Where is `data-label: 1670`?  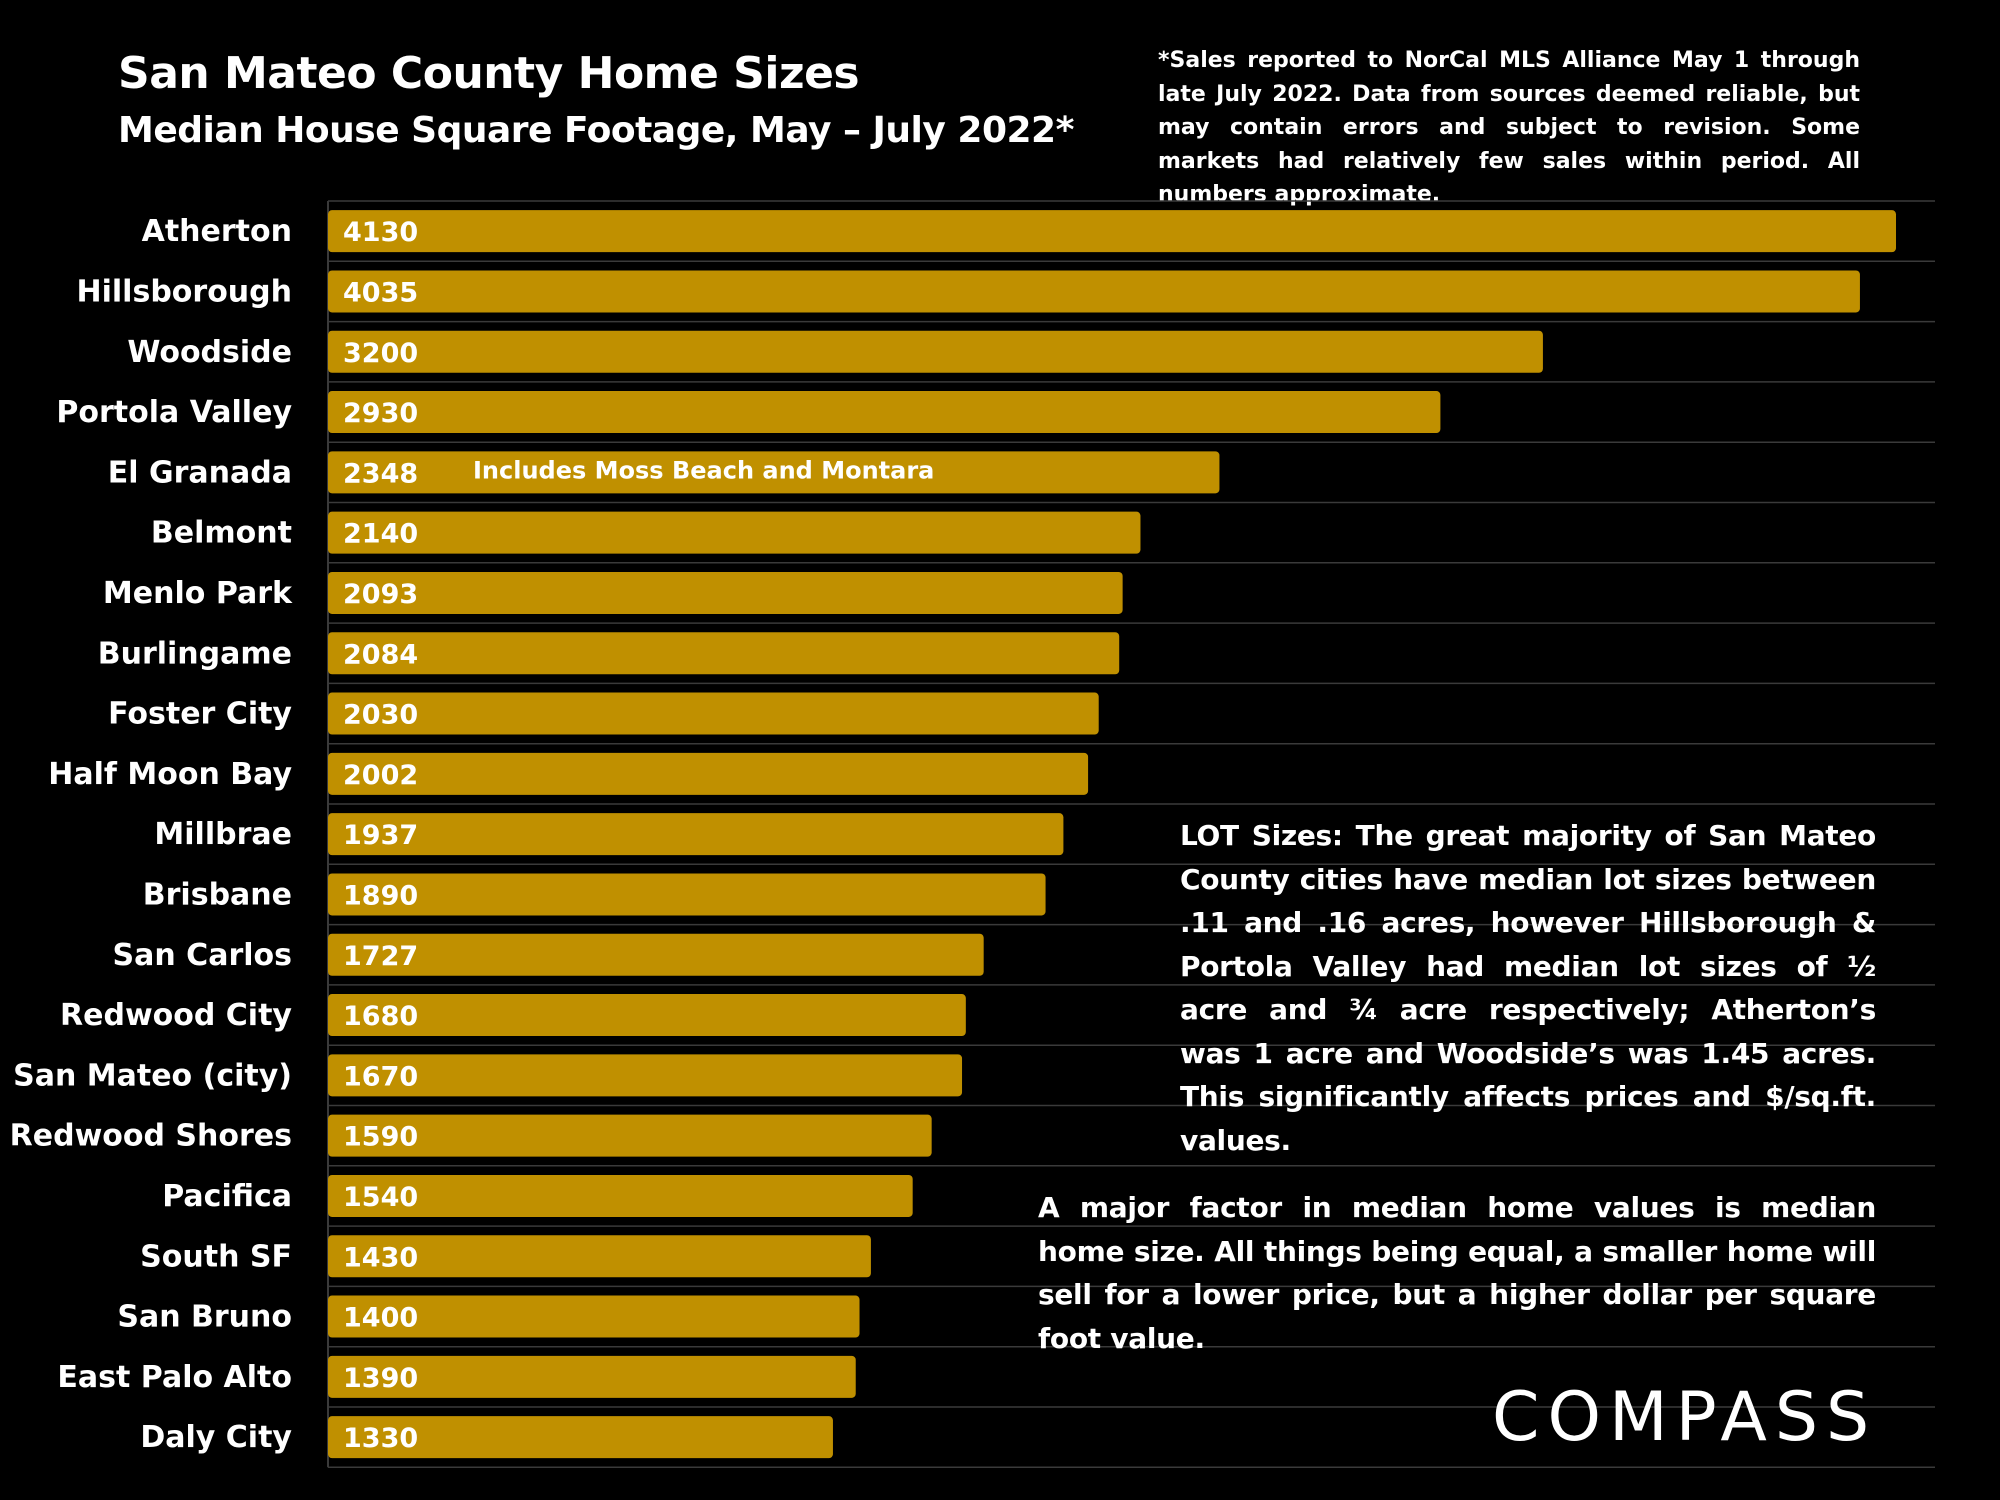 data-label: 1670 is located at coordinates (380, 1076).